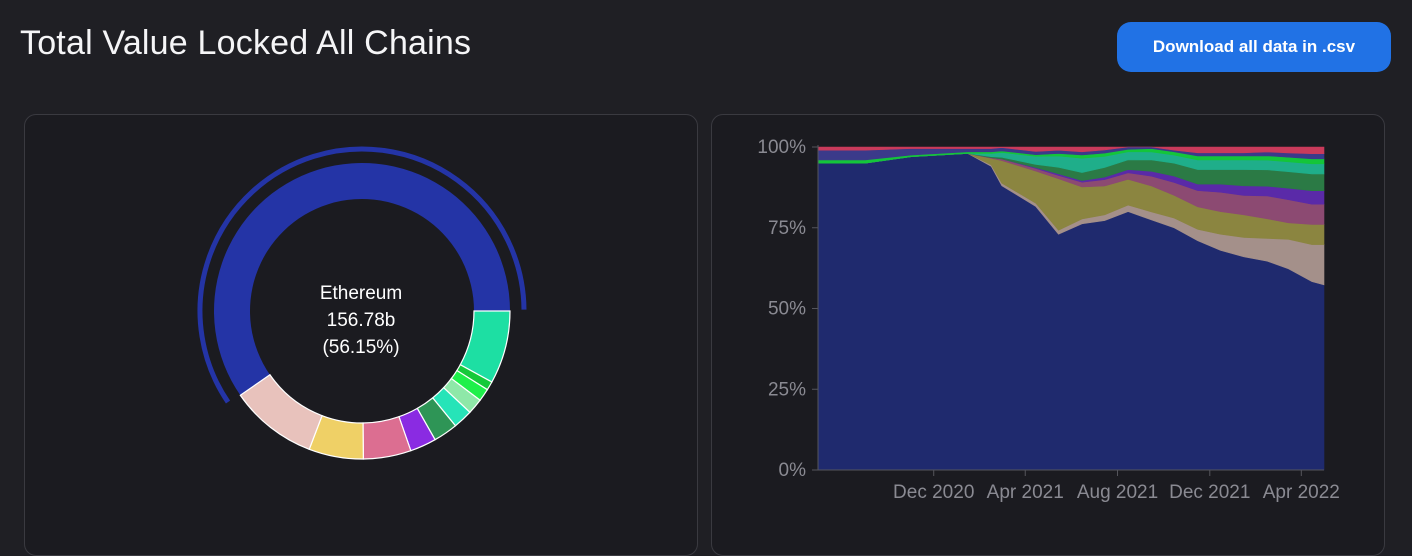 This screenshot has height=556, width=1412. I want to click on donut-highlight-arc, so click(362, 275).